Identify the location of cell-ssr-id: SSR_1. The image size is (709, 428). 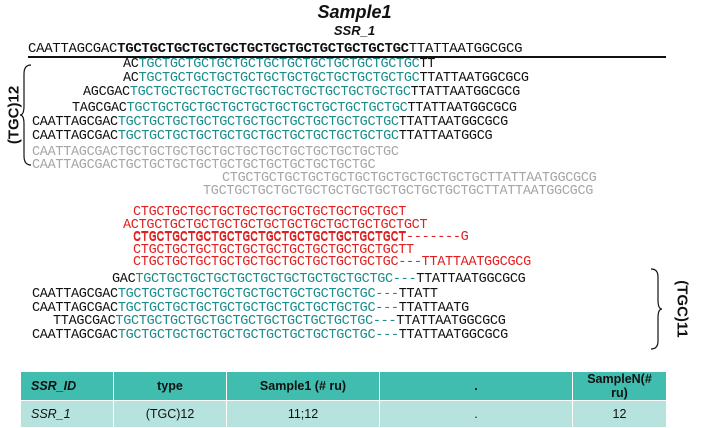
(67, 414).